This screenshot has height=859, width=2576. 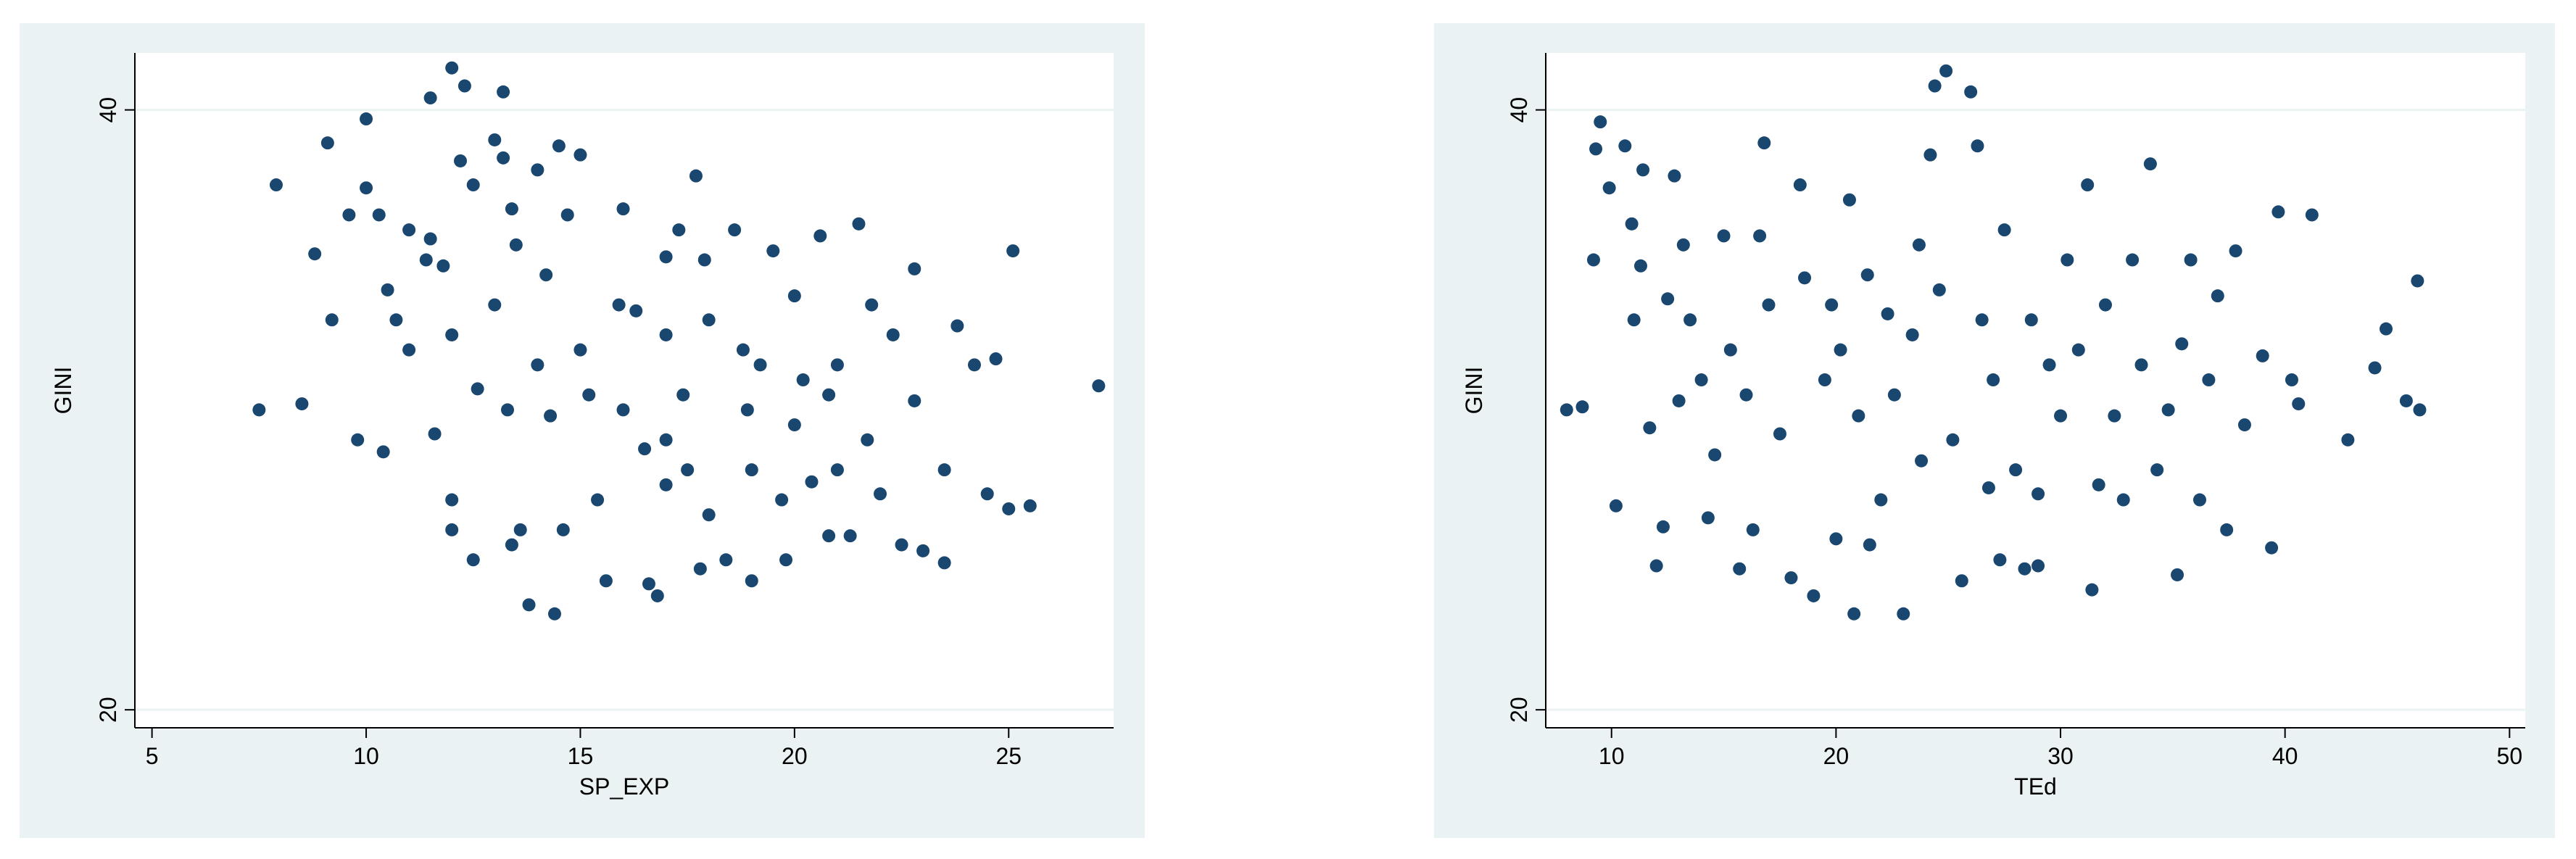 What do you see at coordinates (2510, 756) in the screenshot?
I see `x-tick-label: 50` at bounding box center [2510, 756].